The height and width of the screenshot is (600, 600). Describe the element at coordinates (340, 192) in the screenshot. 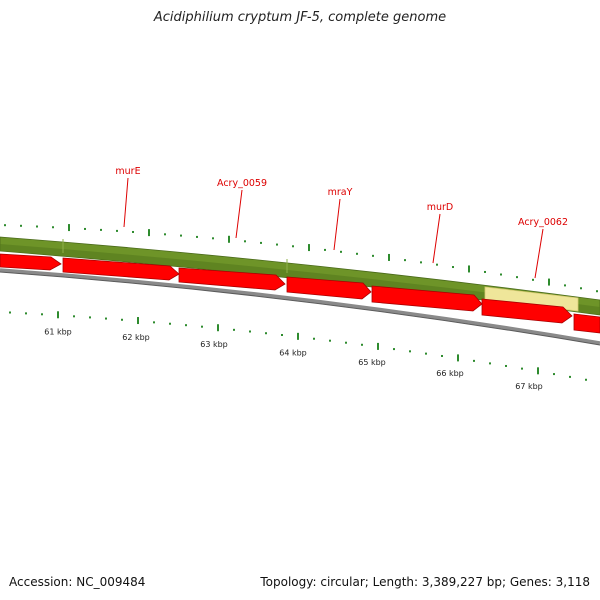

I see `gene-label: mraY` at that location.